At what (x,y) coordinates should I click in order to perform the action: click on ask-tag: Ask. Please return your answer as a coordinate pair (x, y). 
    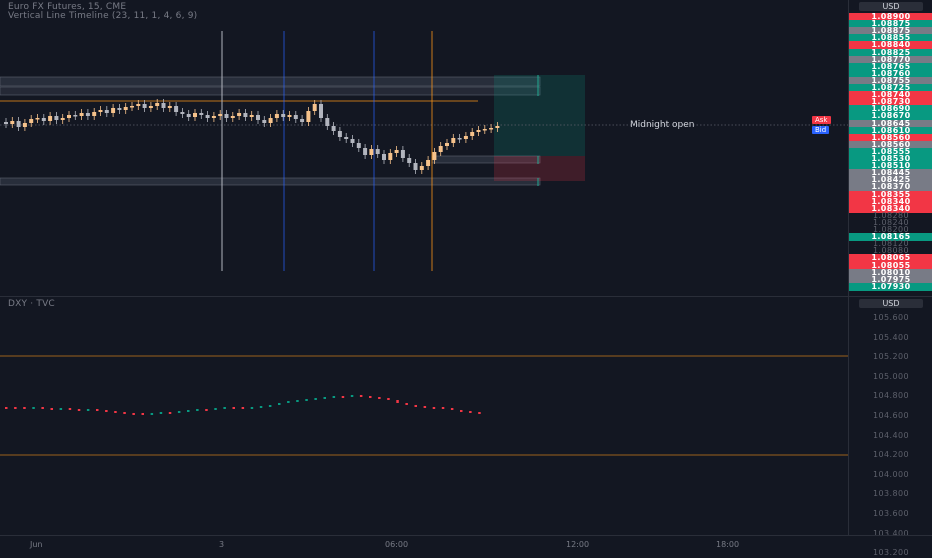
    Looking at the image, I should click on (821, 120).